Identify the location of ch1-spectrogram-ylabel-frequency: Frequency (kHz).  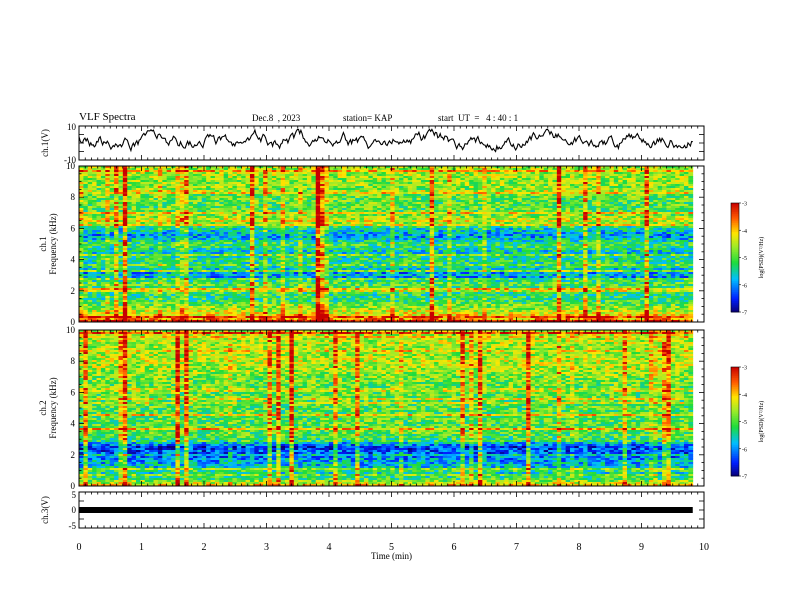
(53, 243).